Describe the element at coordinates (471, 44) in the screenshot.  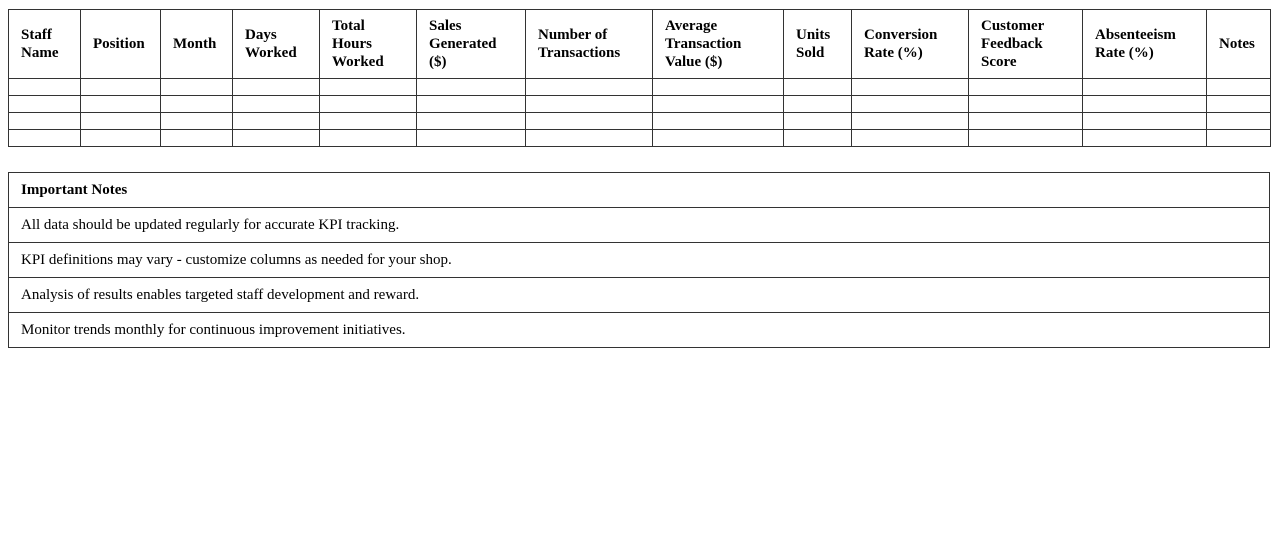
I see `header-sales: Sales Generated ($)` at that location.